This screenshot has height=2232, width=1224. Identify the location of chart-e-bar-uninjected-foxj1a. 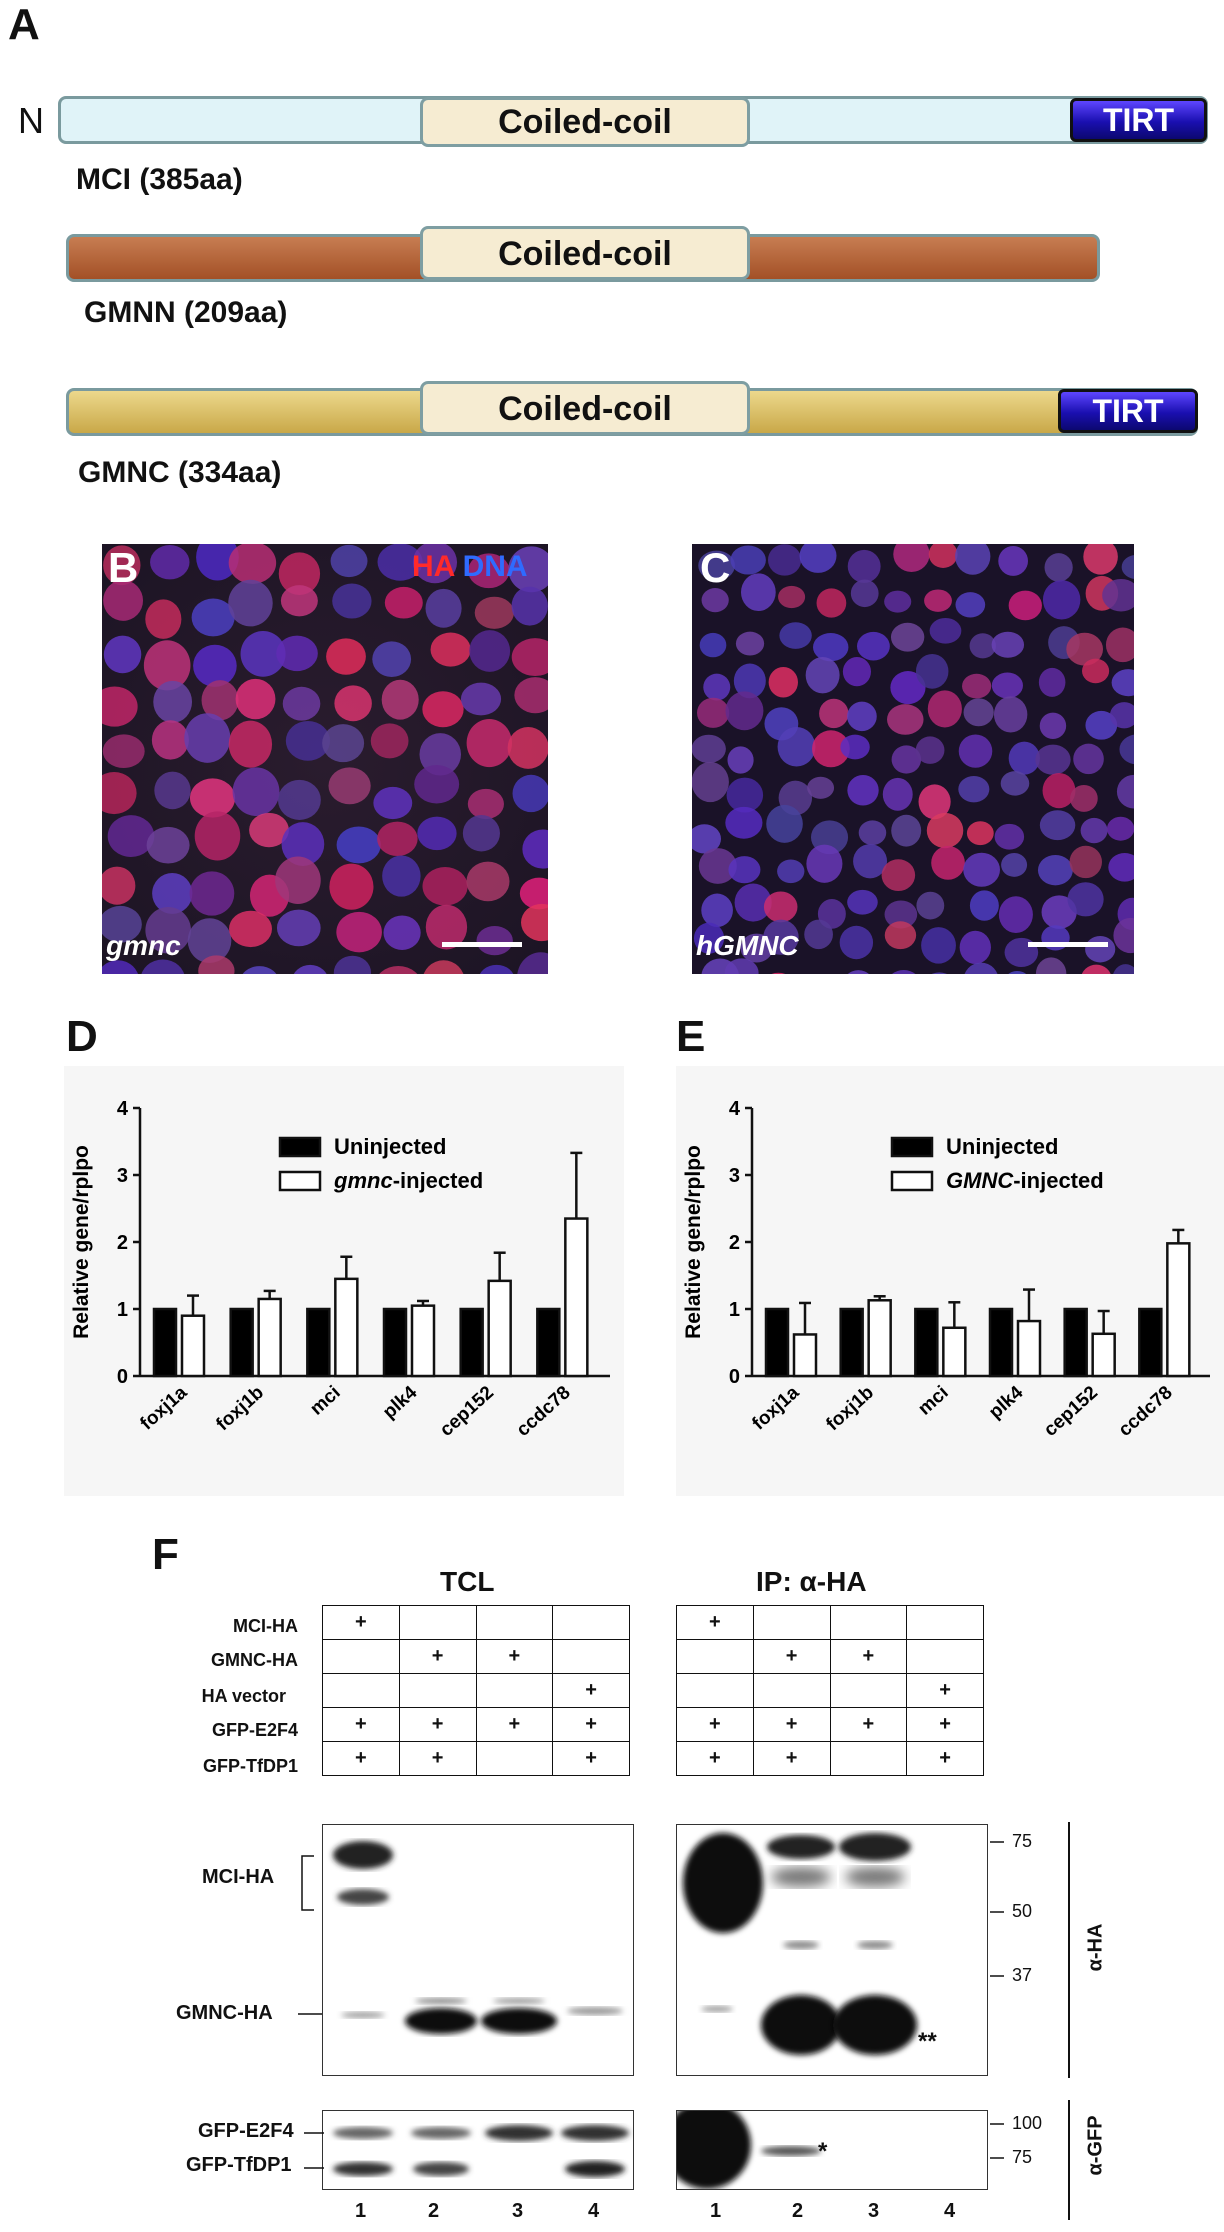
(777, 1342).